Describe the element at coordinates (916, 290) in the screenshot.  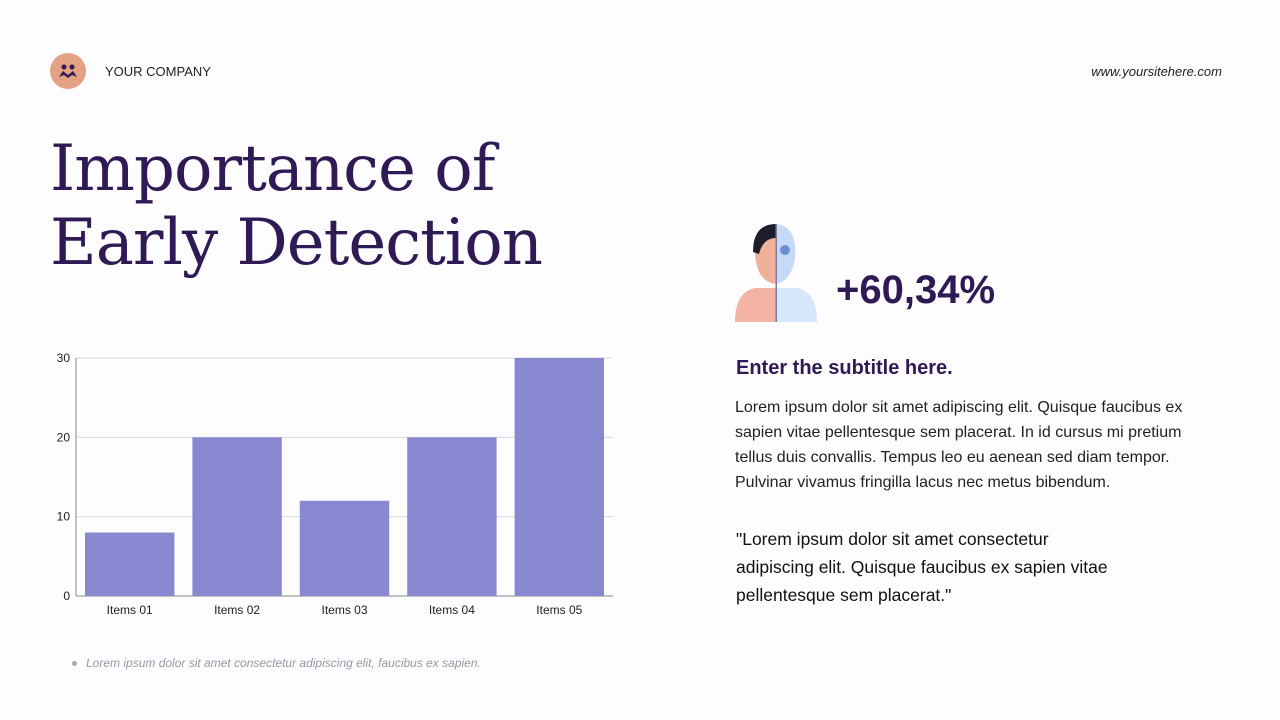
I see `stat-value: +60,34%` at that location.